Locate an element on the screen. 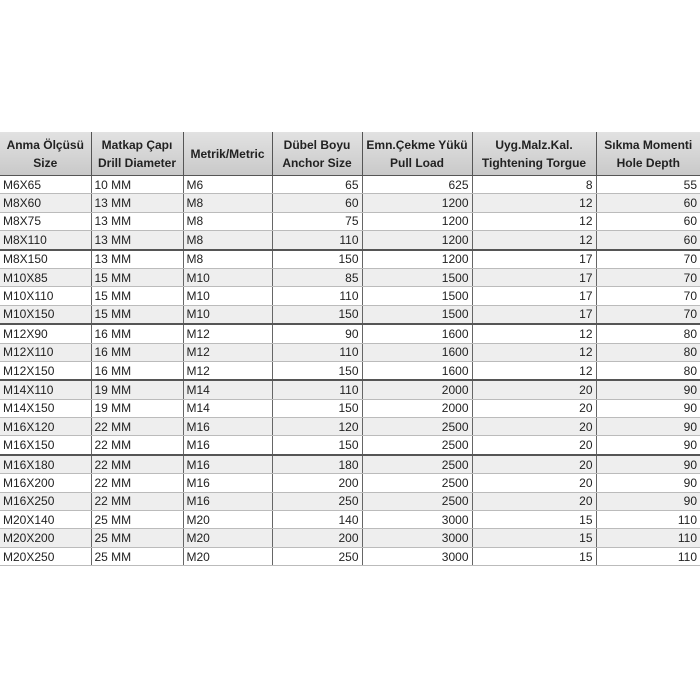  cell-size: M8X110 is located at coordinates (46, 240).